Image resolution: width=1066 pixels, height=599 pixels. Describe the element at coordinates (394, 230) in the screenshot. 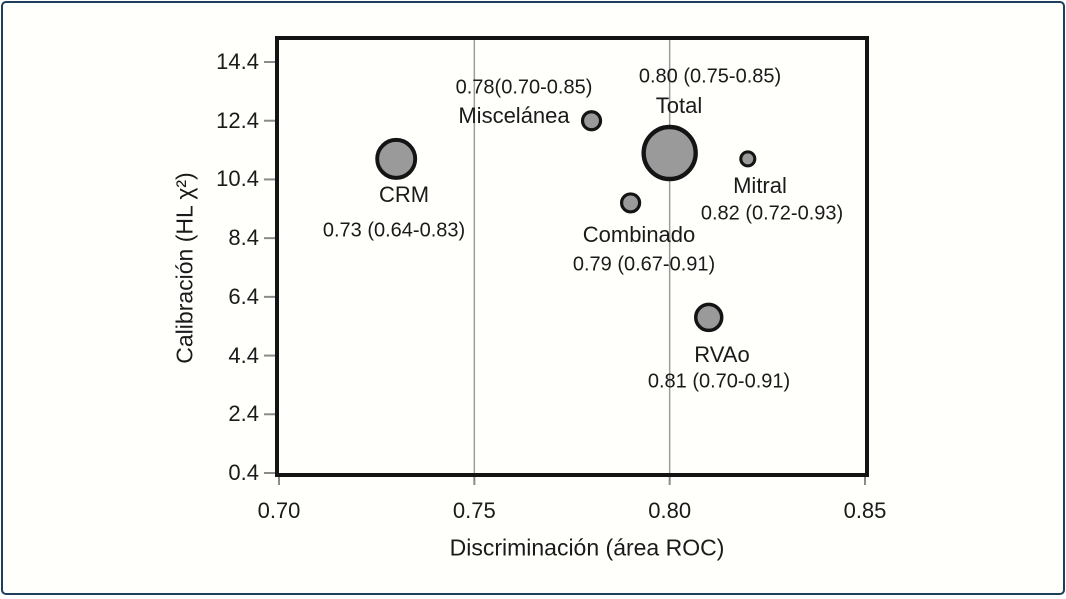

I see `point-value-label: 0.73 (0.64-0.83)` at that location.